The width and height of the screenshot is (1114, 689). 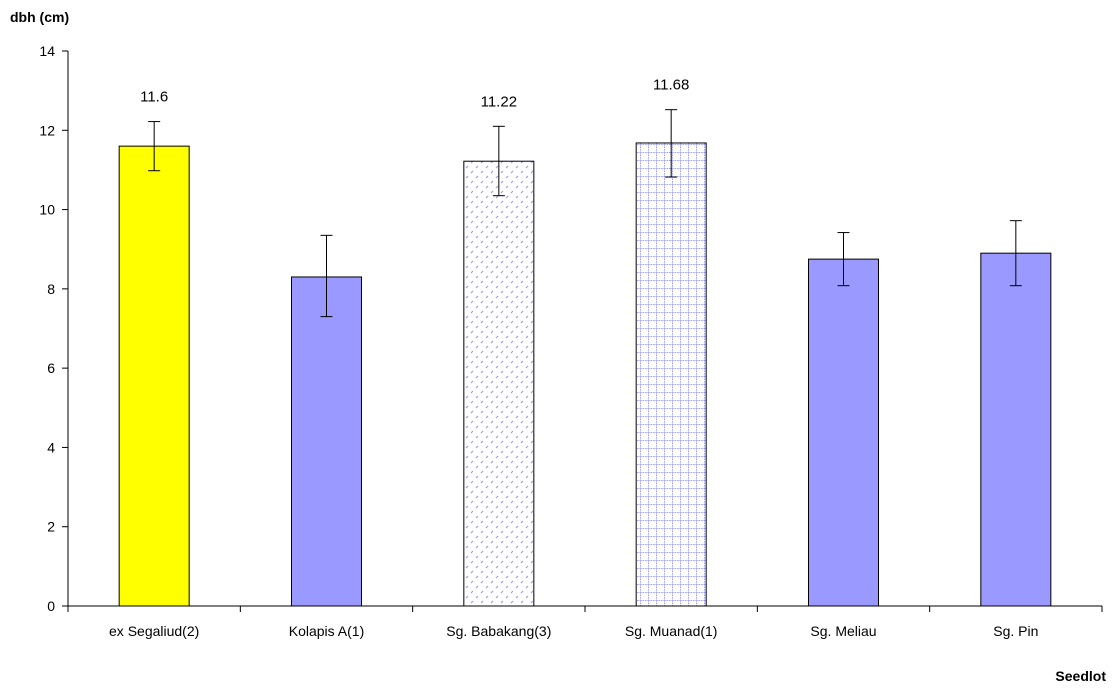 I want to click on y-tick-label: 8, so click(x=51, y=289).